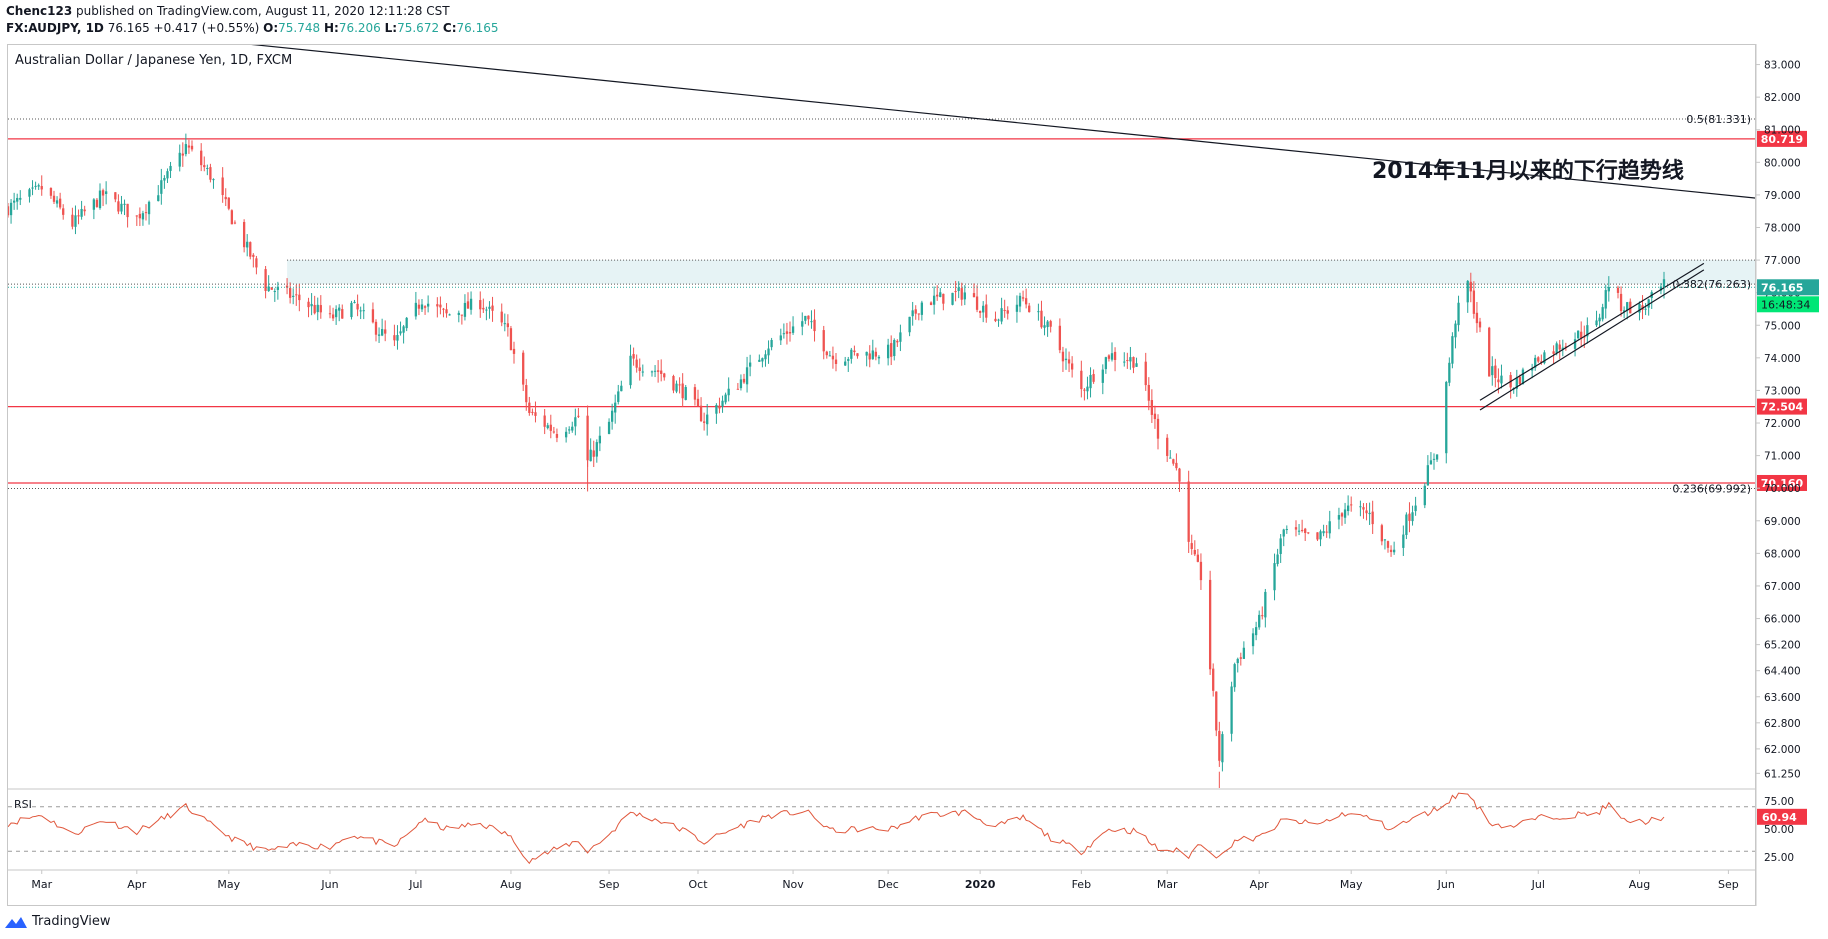 The width and height of the screenshot is (1828, 939). Describe the element at coordinates (415, 884) in the screenshot. I see `x-tick-label: Jul` at that location.